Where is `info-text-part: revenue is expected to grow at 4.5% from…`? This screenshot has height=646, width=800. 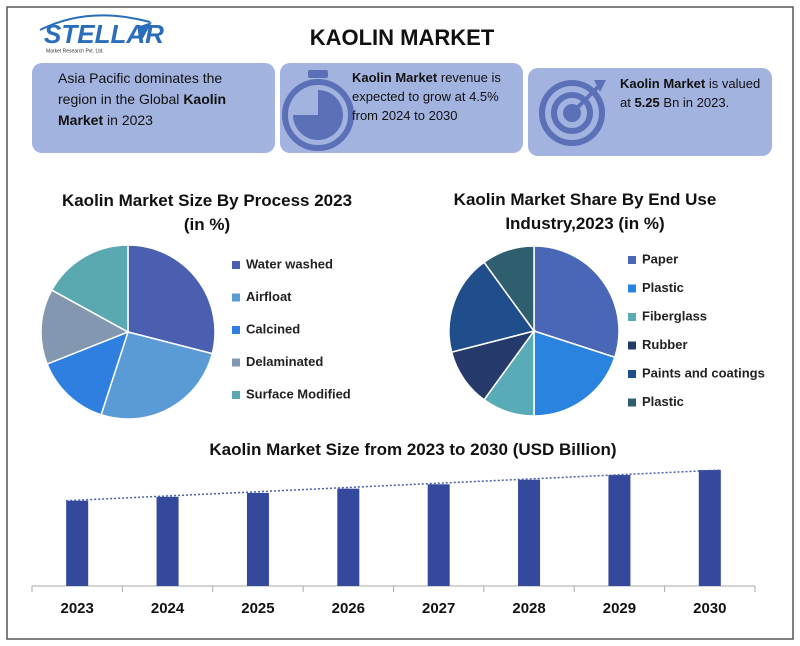
info-text-part: revenue is expected to grow at 4.5% from… is located at coordinates (426, 96).